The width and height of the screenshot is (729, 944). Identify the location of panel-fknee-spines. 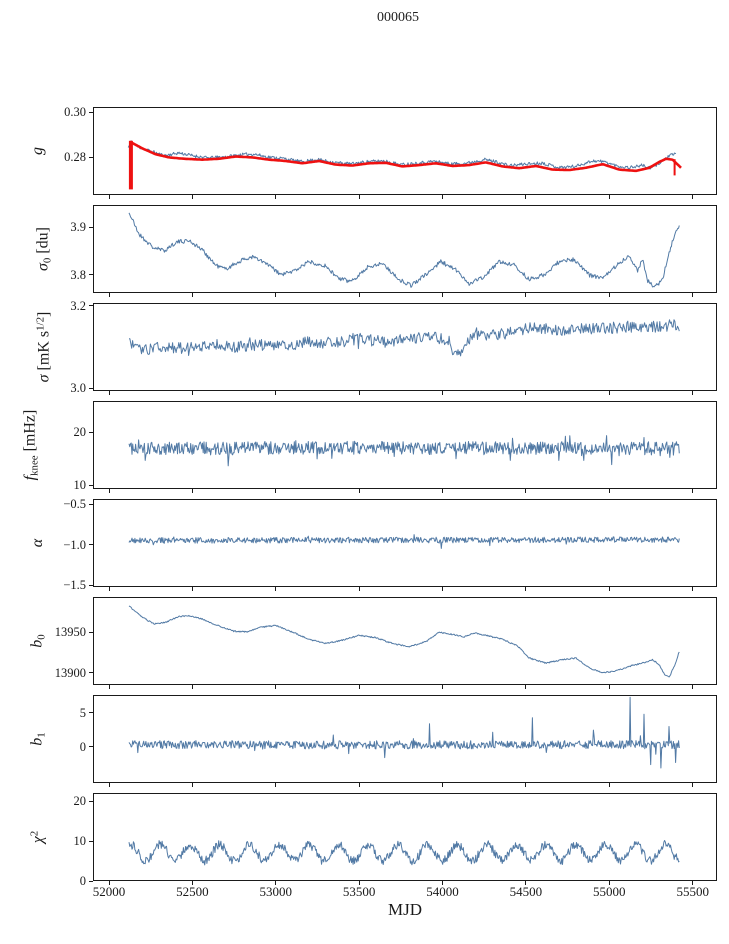
(405, 445).